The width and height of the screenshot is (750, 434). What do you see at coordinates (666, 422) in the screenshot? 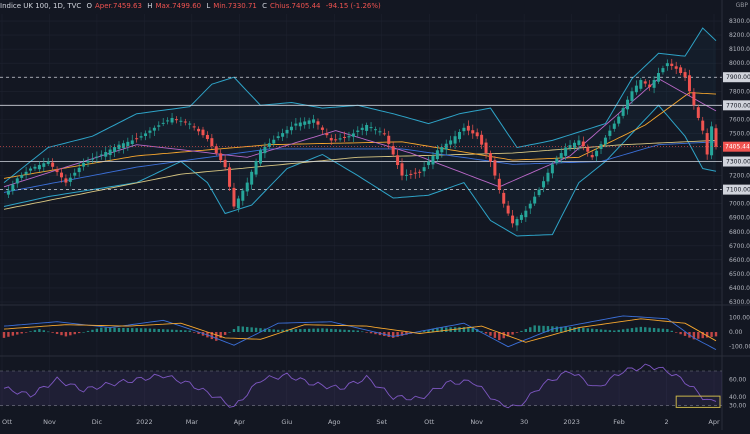
I see `x-tick-label: 2` at bounding box center [666, 422].